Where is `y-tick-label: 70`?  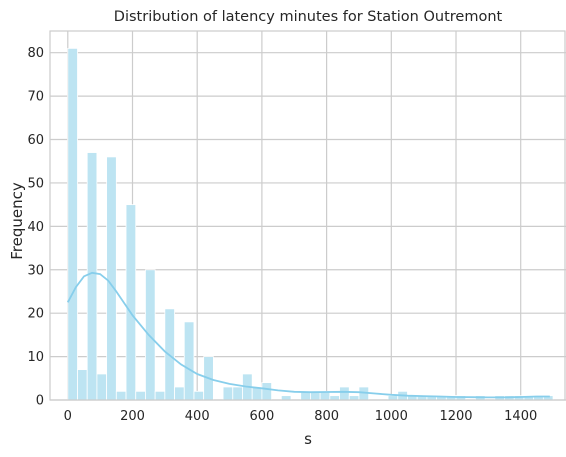 y-tick-label: 70 is located at coordinates (35, 97).